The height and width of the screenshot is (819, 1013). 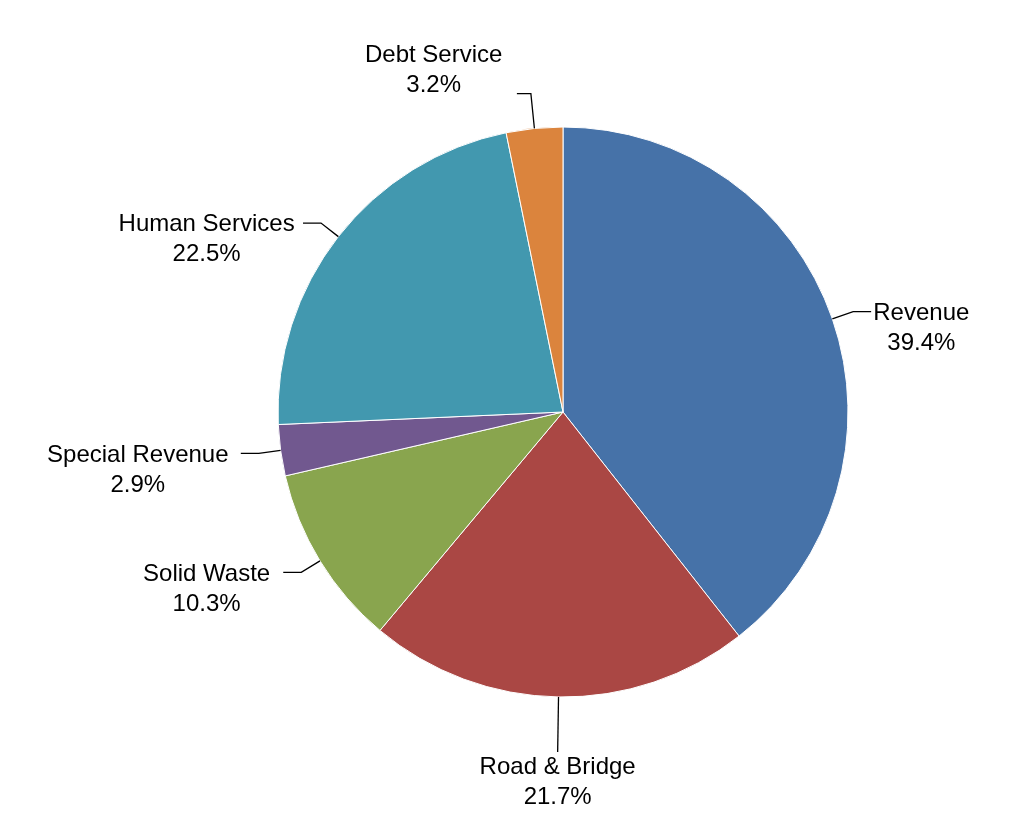 What do you see at coordinates (207, 572) in the screenshot?
I see `slice-label: Solid Waste` at bounding box center [207, 572].